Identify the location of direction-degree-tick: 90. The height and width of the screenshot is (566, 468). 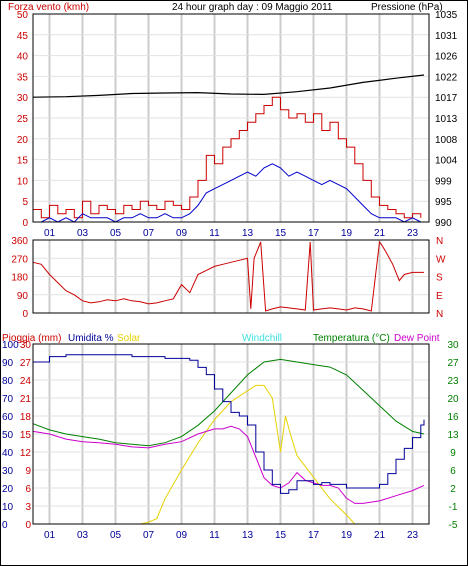
(23, 296).